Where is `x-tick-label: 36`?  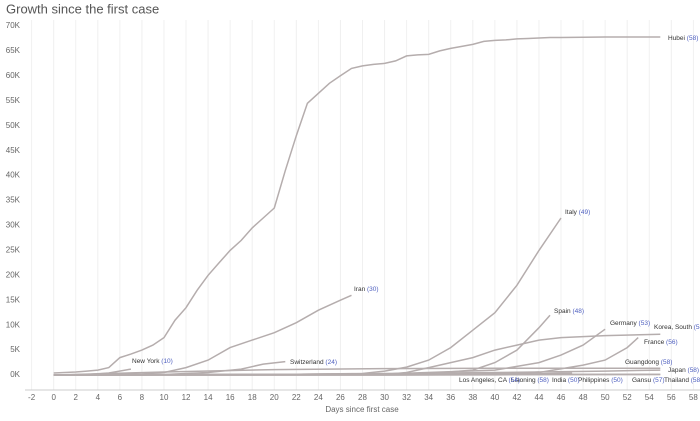 x-tick-label: 36 is located at coordinates (450, 397).